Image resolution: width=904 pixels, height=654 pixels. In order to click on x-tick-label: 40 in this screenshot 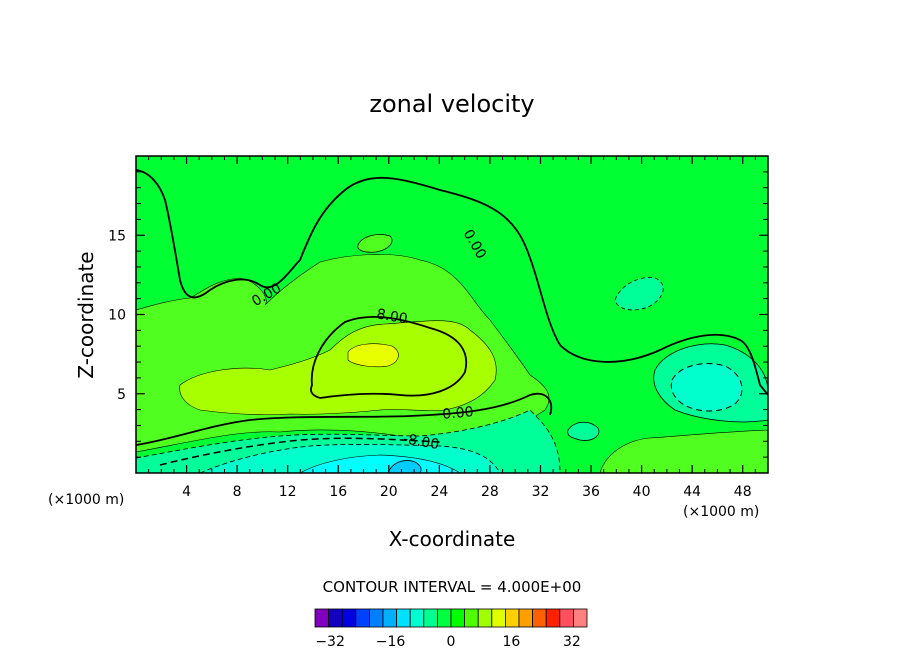, I will do `click(642, 492)`.